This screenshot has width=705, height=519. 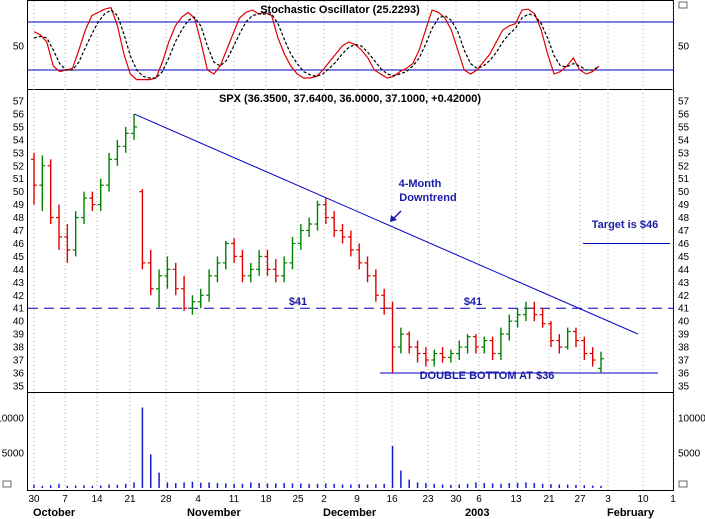 What do you see at coordinates (19, 127) in the screenshot?
I see `price-y-tick-left: 55` at bounding box center [19, 127].